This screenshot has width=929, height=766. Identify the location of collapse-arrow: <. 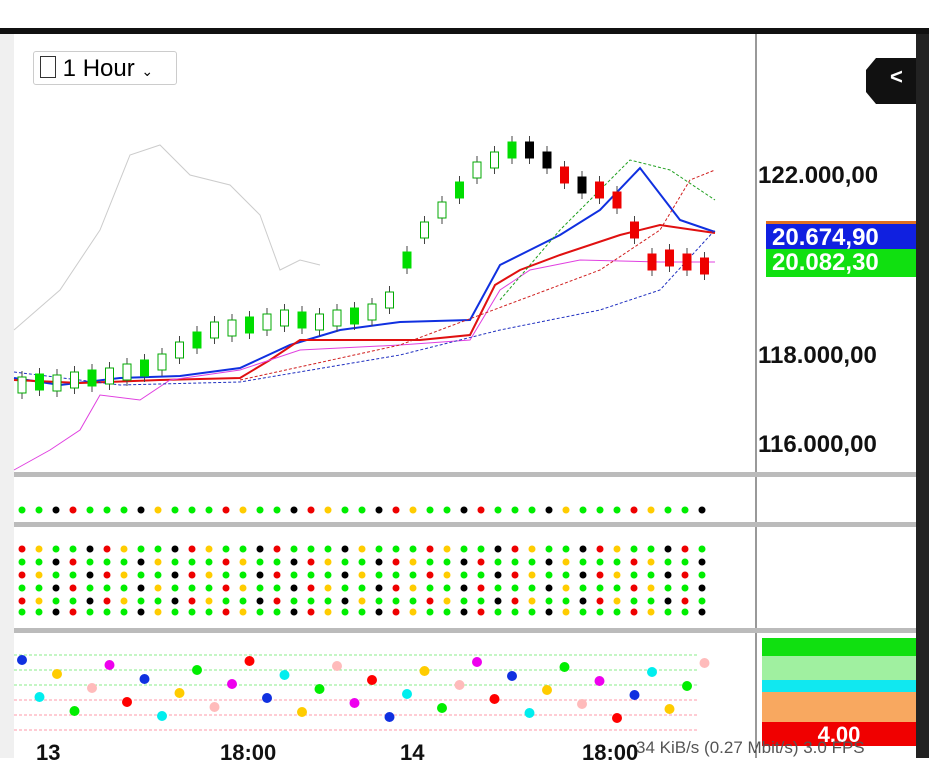
(896, 76).